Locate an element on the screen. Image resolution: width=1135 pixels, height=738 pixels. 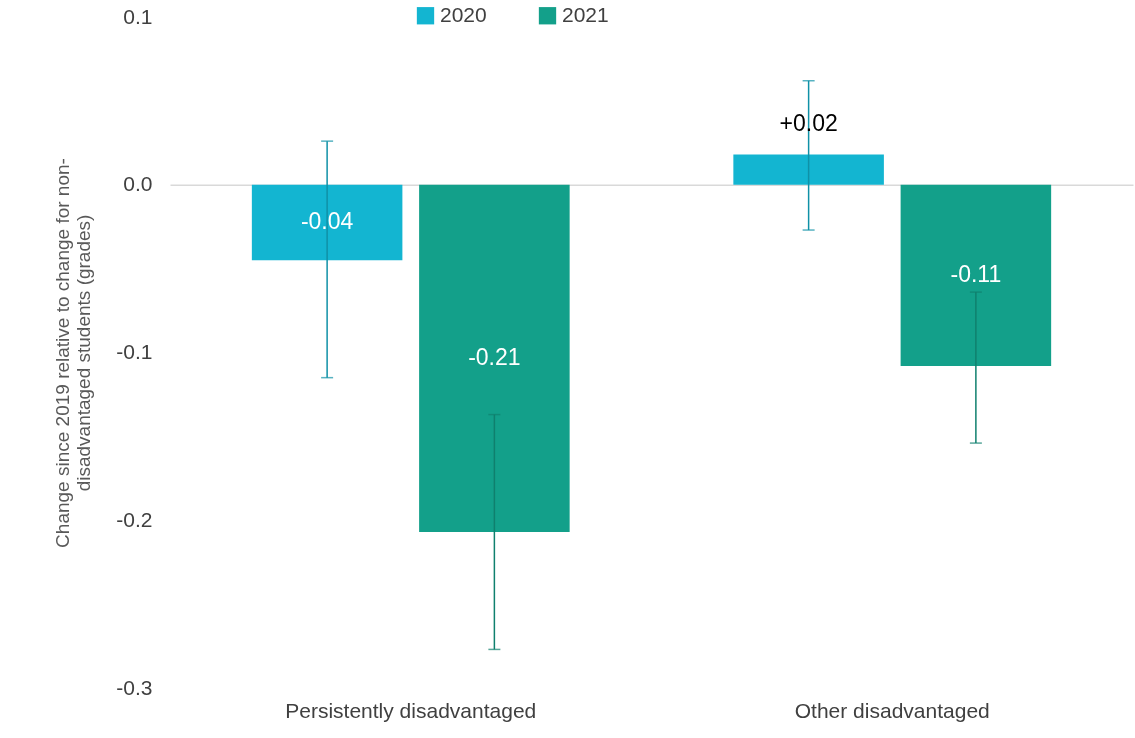
x-tick-label: Persistently disadvantaged is located at coordinates (411, 710).